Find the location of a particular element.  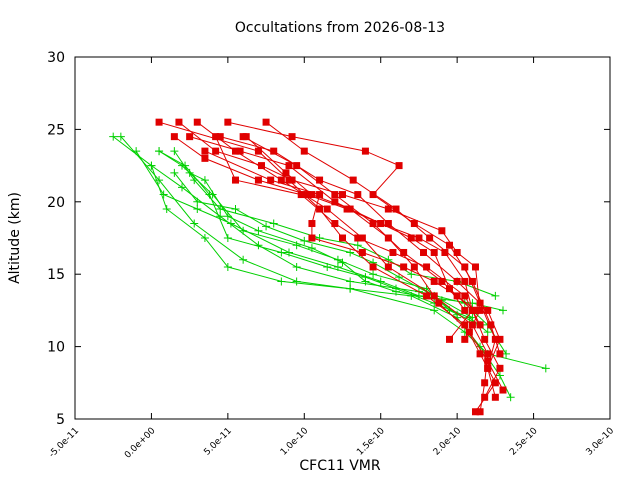

chart-title: Occultations from 2026-08-13 is located at coordinates (340, 28).